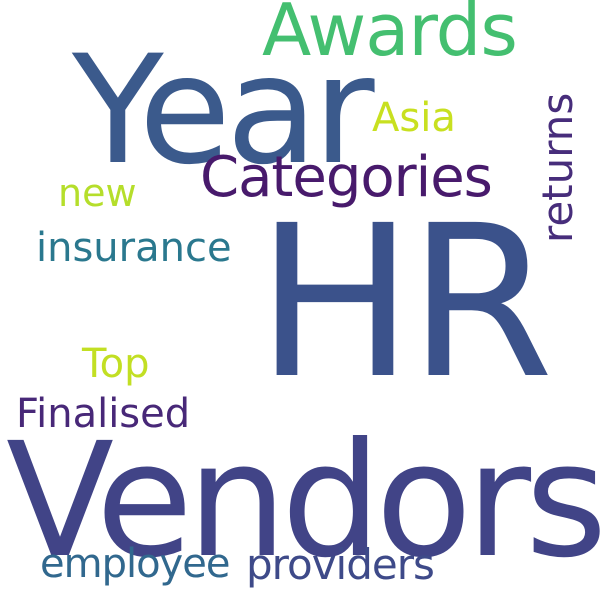  Describe the element at coordinates (116, 364) in the screenshot. I see `word-top: Top` at that location.